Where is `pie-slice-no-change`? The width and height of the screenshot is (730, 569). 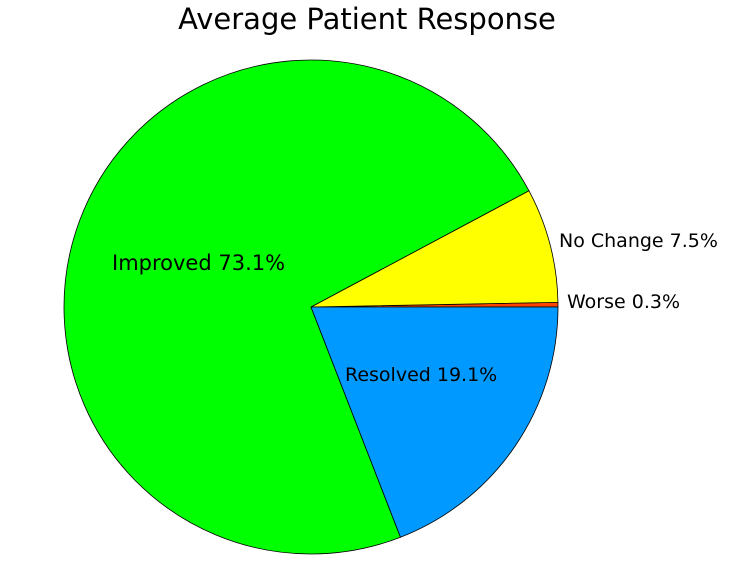 pie-slice-no-change is located at coordinates (434, 249).